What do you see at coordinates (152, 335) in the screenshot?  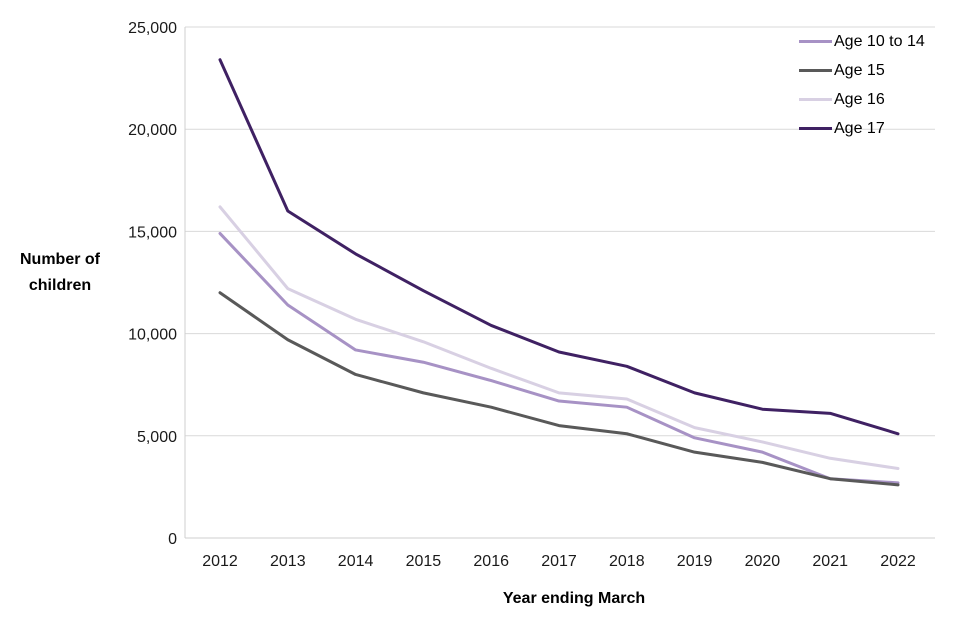 I see `y-tick-label: 10,000` at bounding box center [152, 335].